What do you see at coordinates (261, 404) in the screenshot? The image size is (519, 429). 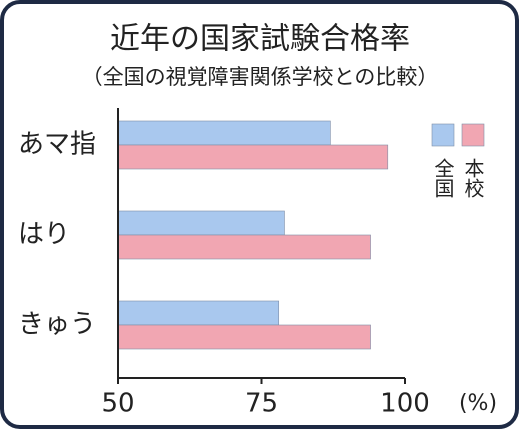 I see `x-tick-label: 75` at bounding box center [261, 404].